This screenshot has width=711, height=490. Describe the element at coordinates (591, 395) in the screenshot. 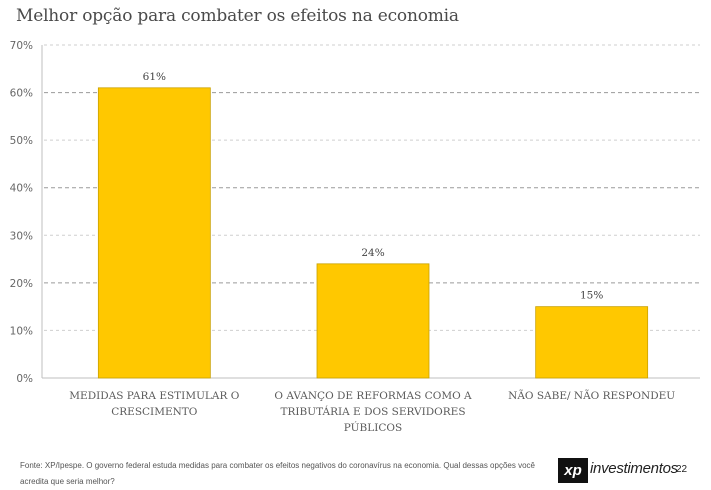

I see `x-tick-label: NÃO SABE/ NÃO RESPONDEU` at that location.